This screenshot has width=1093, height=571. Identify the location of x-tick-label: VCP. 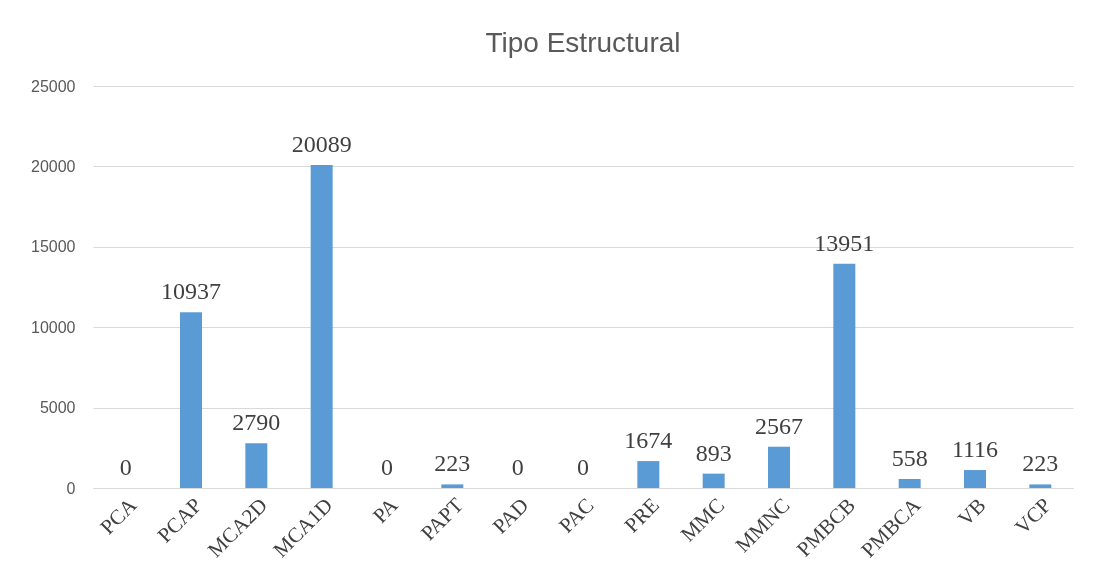
(1033, 516).